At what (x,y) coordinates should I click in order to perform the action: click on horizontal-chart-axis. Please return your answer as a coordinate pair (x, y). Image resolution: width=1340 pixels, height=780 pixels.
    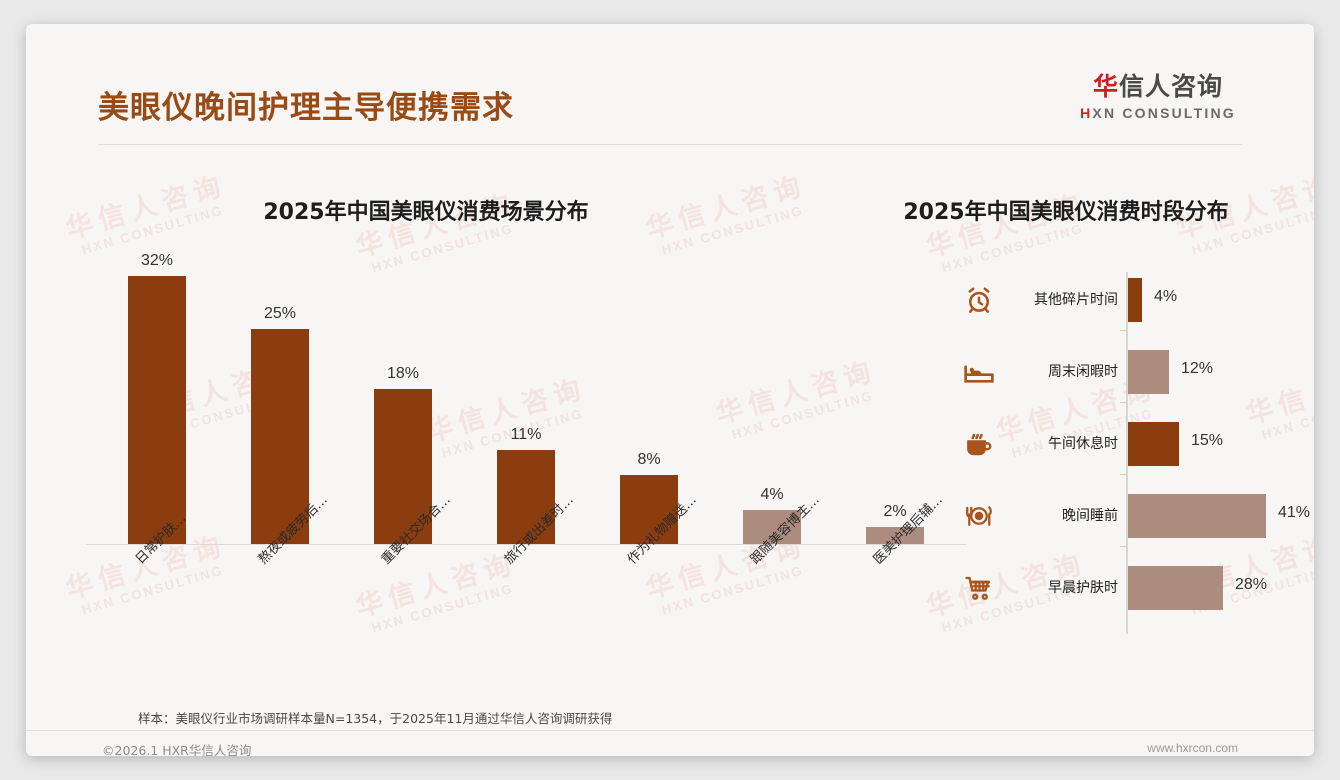
    Looking at the image, I should click on (1127, 453).